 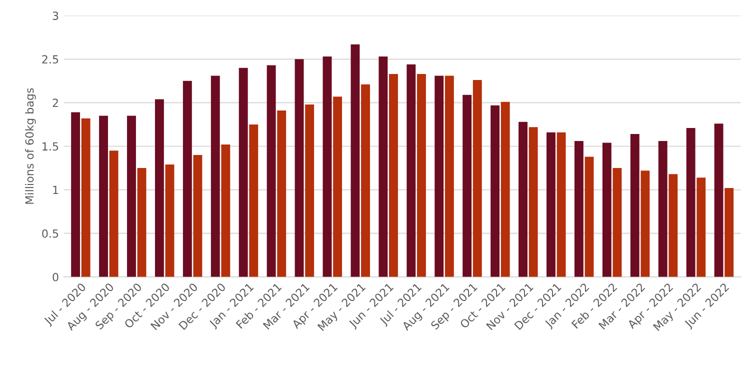 I want to click on y-tick-label: 0, so click(x=55, y=277).